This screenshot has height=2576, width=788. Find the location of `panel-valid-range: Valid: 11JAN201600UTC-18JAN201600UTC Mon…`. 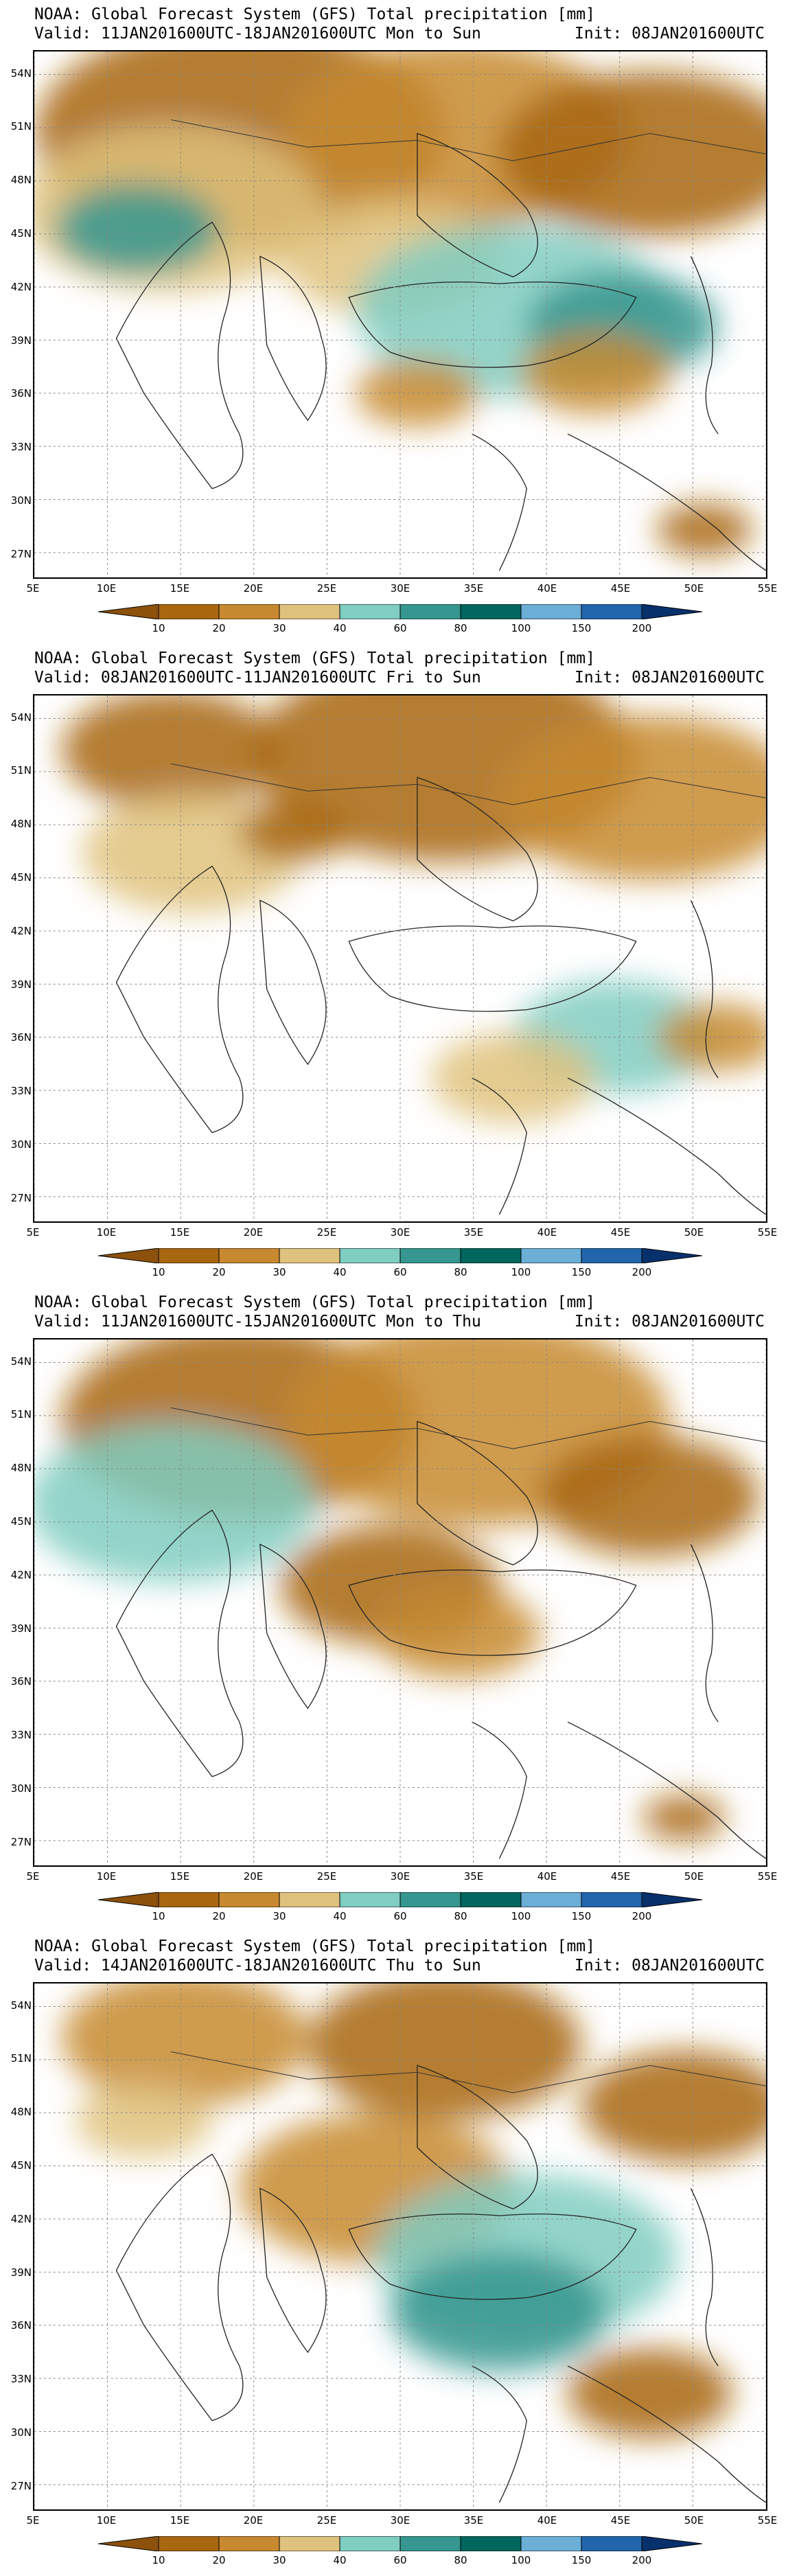

panel-valid-range: Valid: 11JAN201600UTC-18JAN201600UTC Mon… is located at coordinates (258, 34).